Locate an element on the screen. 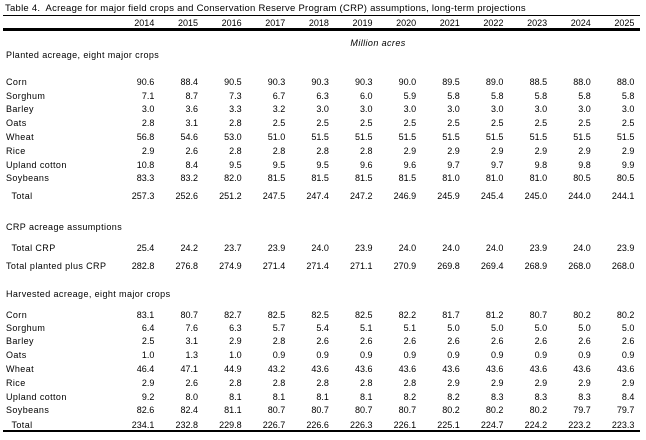  cell-value: 223.2 is located at coordinates (579, 425).